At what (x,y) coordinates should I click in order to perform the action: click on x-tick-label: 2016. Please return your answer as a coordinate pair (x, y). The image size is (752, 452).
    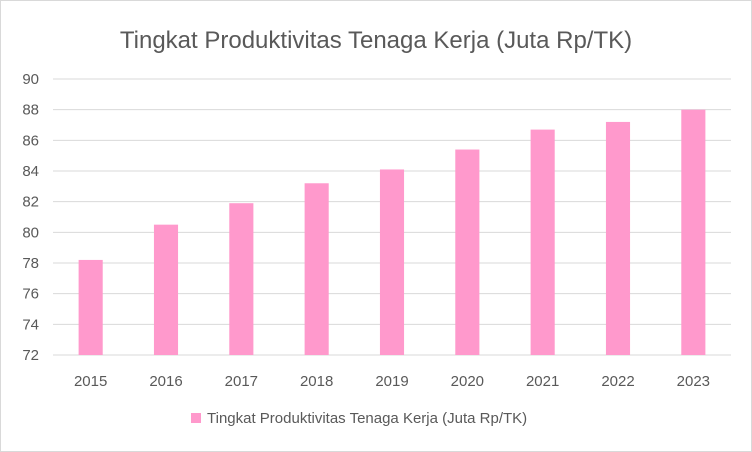
    Looking at the image, I should click on (165, 381).